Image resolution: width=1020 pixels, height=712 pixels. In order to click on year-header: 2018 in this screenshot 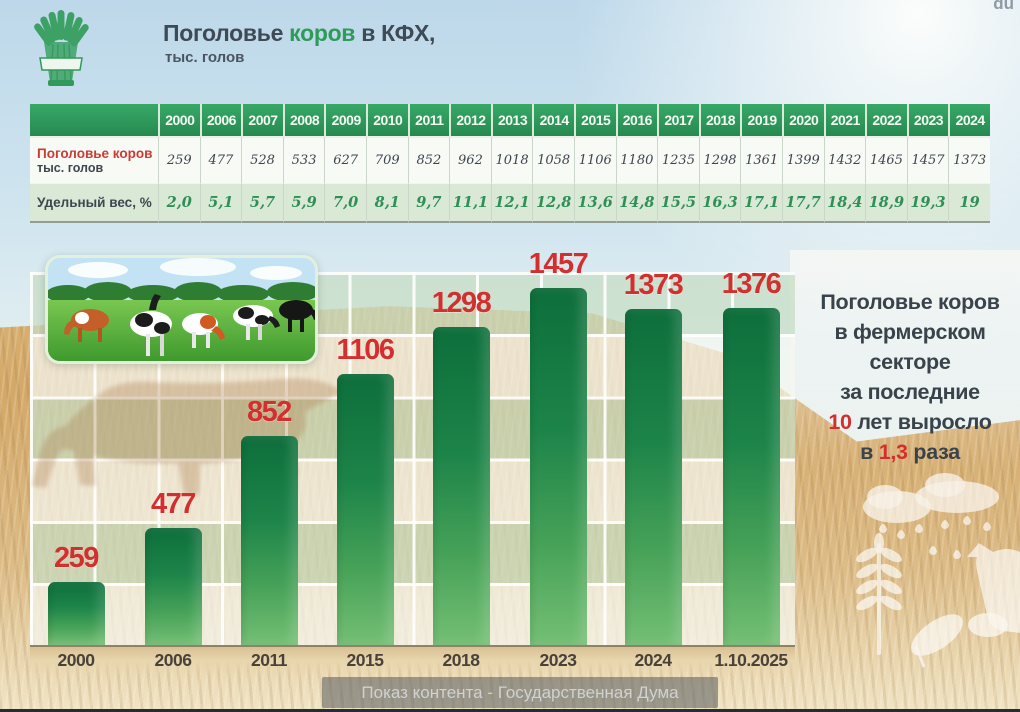, I will do `click(719, 120)`.